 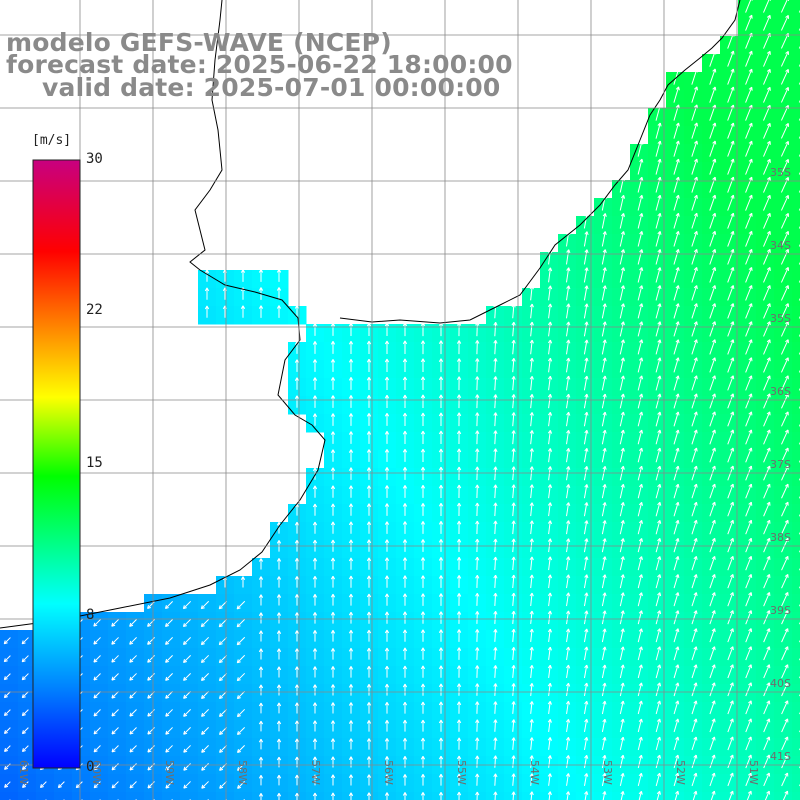 I want to click on lon-label: 58W, so click(x=242, y=772).